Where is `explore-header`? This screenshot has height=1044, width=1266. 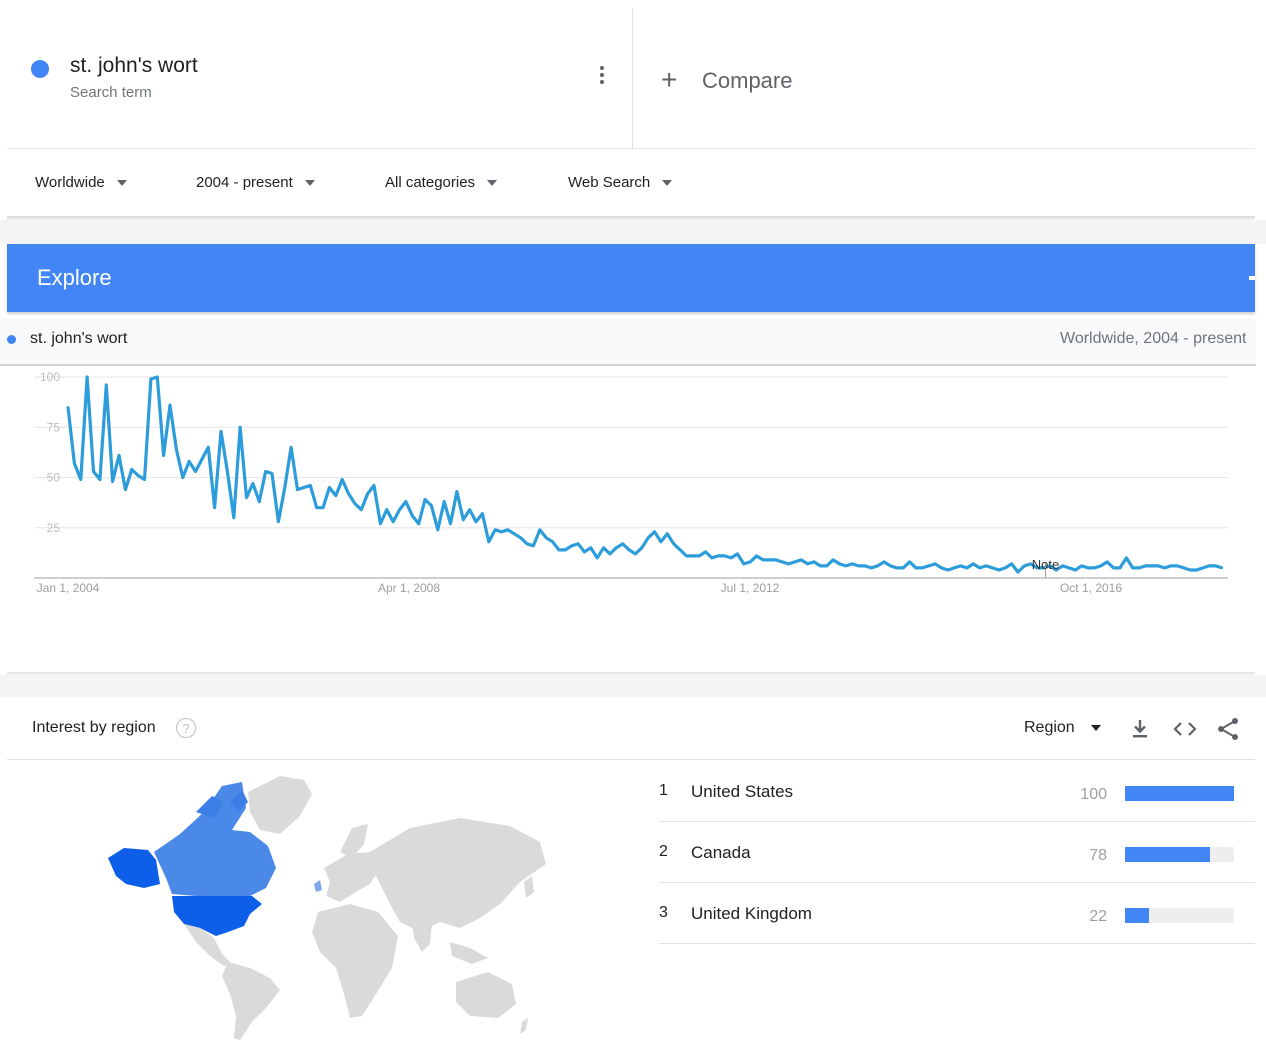
explore-header is located at coordinates (631, 278).